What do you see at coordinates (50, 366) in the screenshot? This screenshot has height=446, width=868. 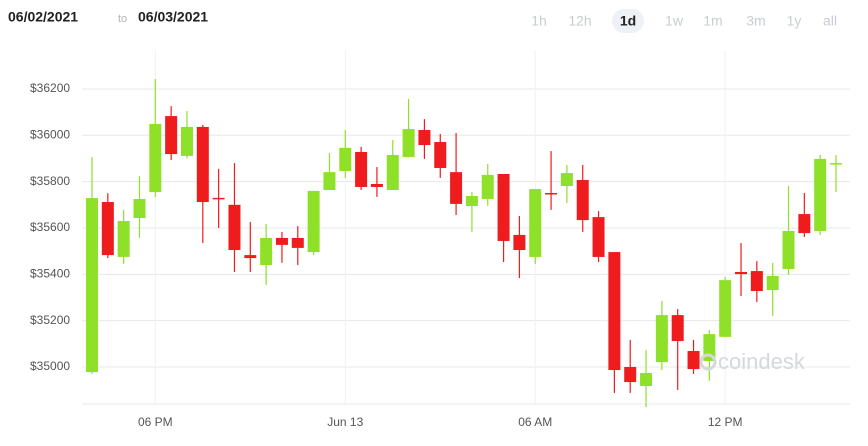 I see `y-tick-label: $35000` at bounding box center [50, 366].